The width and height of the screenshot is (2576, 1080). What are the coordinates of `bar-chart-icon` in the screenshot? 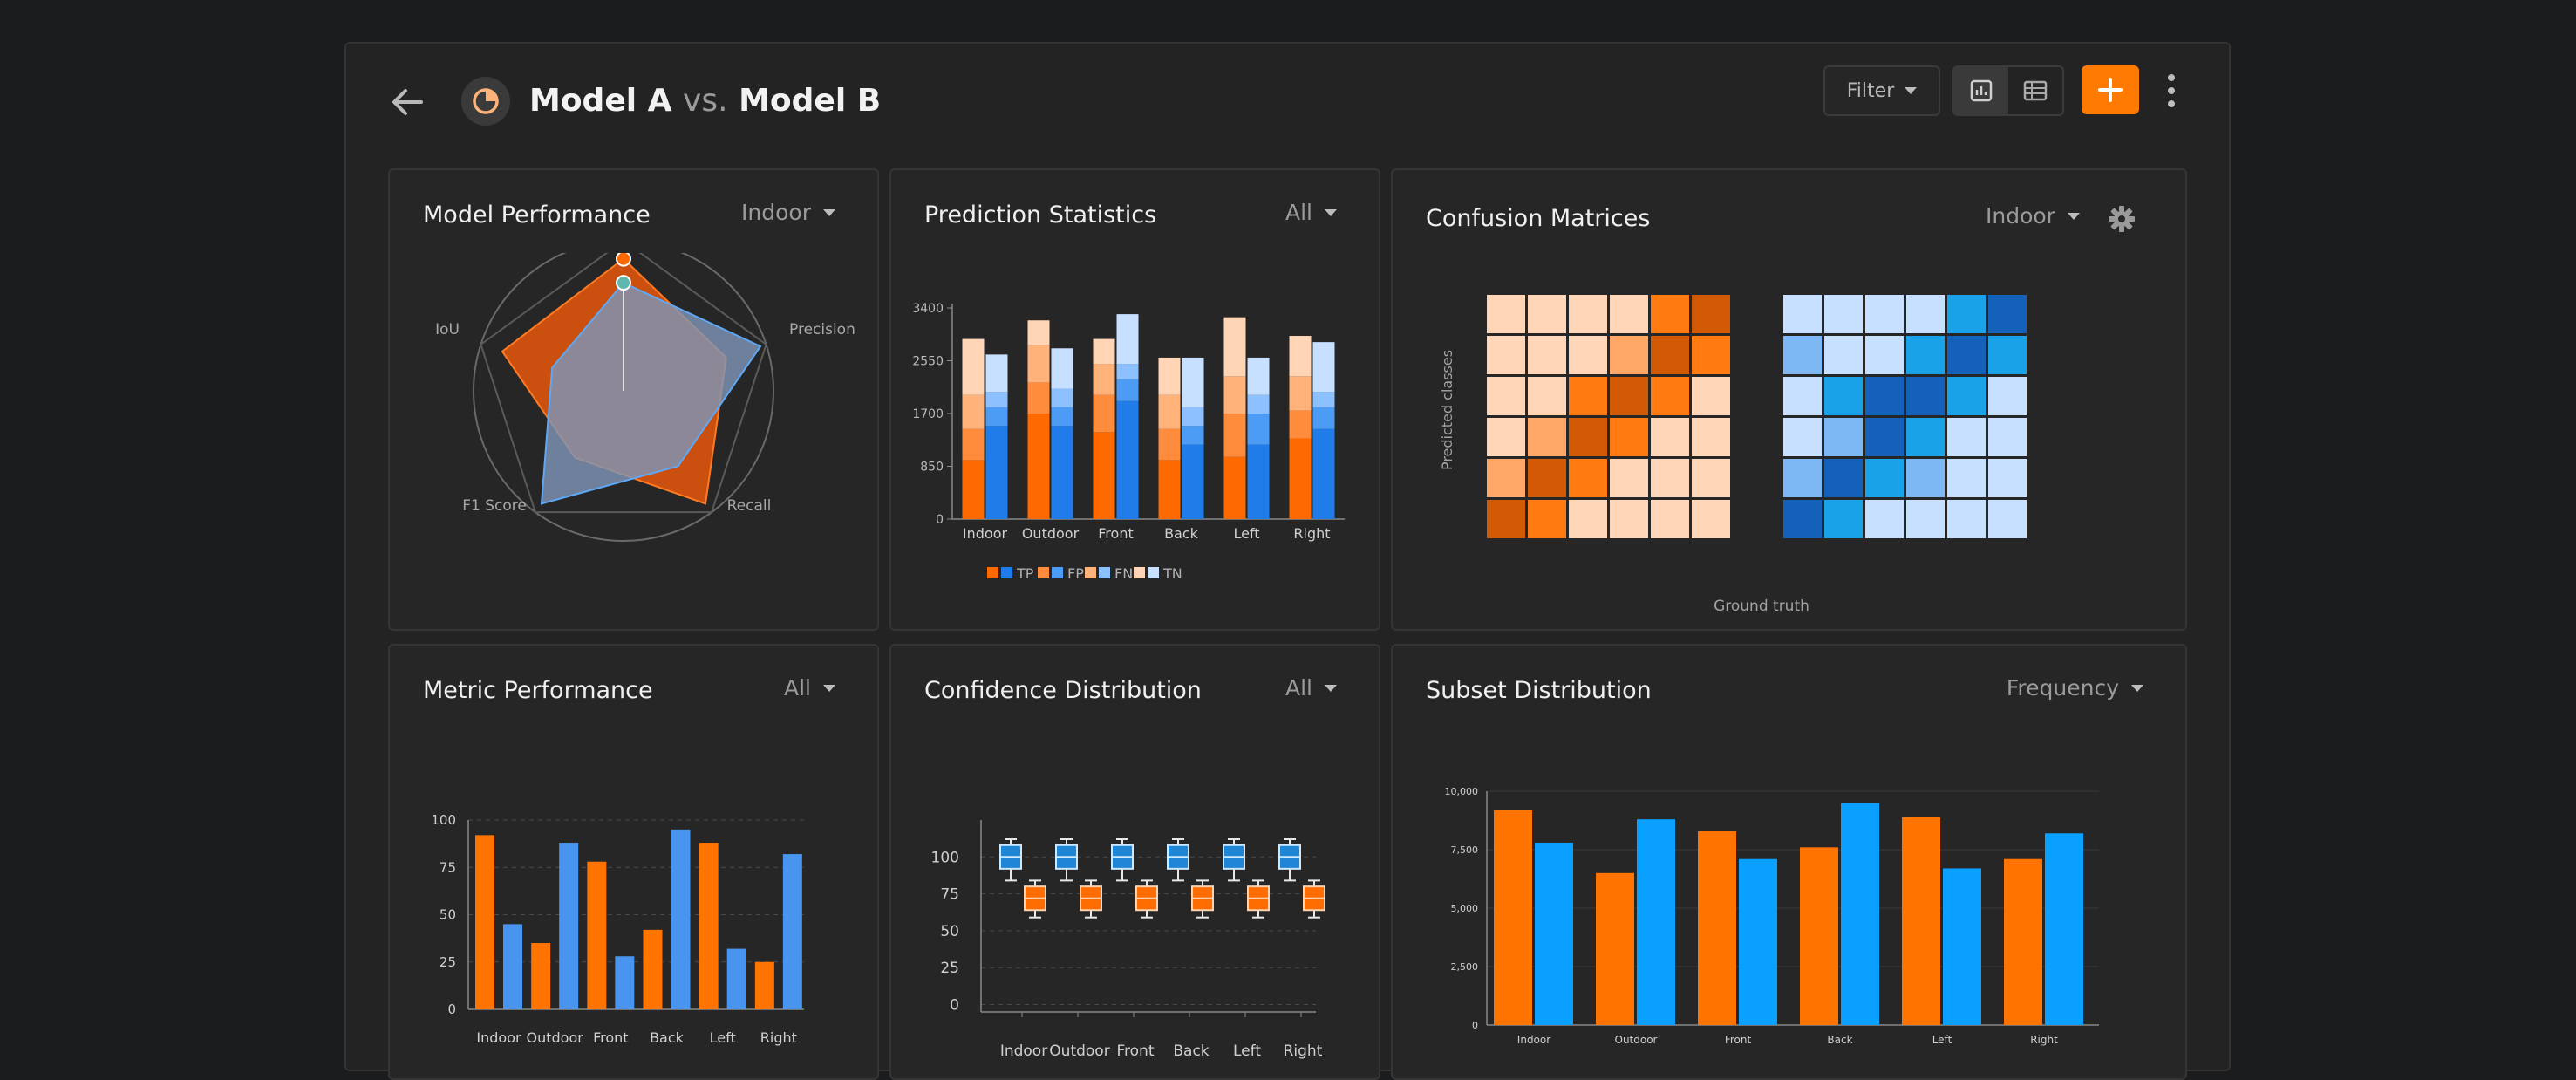 It's located at (1982, 90).